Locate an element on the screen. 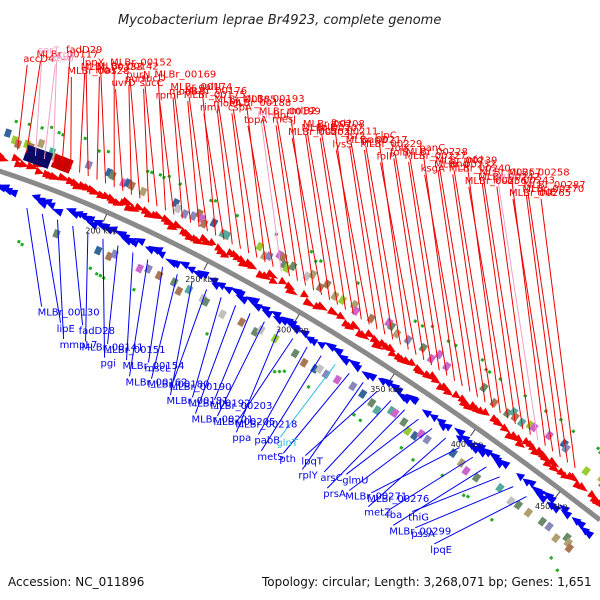  tick-mark is located at coordinates (473, 433).